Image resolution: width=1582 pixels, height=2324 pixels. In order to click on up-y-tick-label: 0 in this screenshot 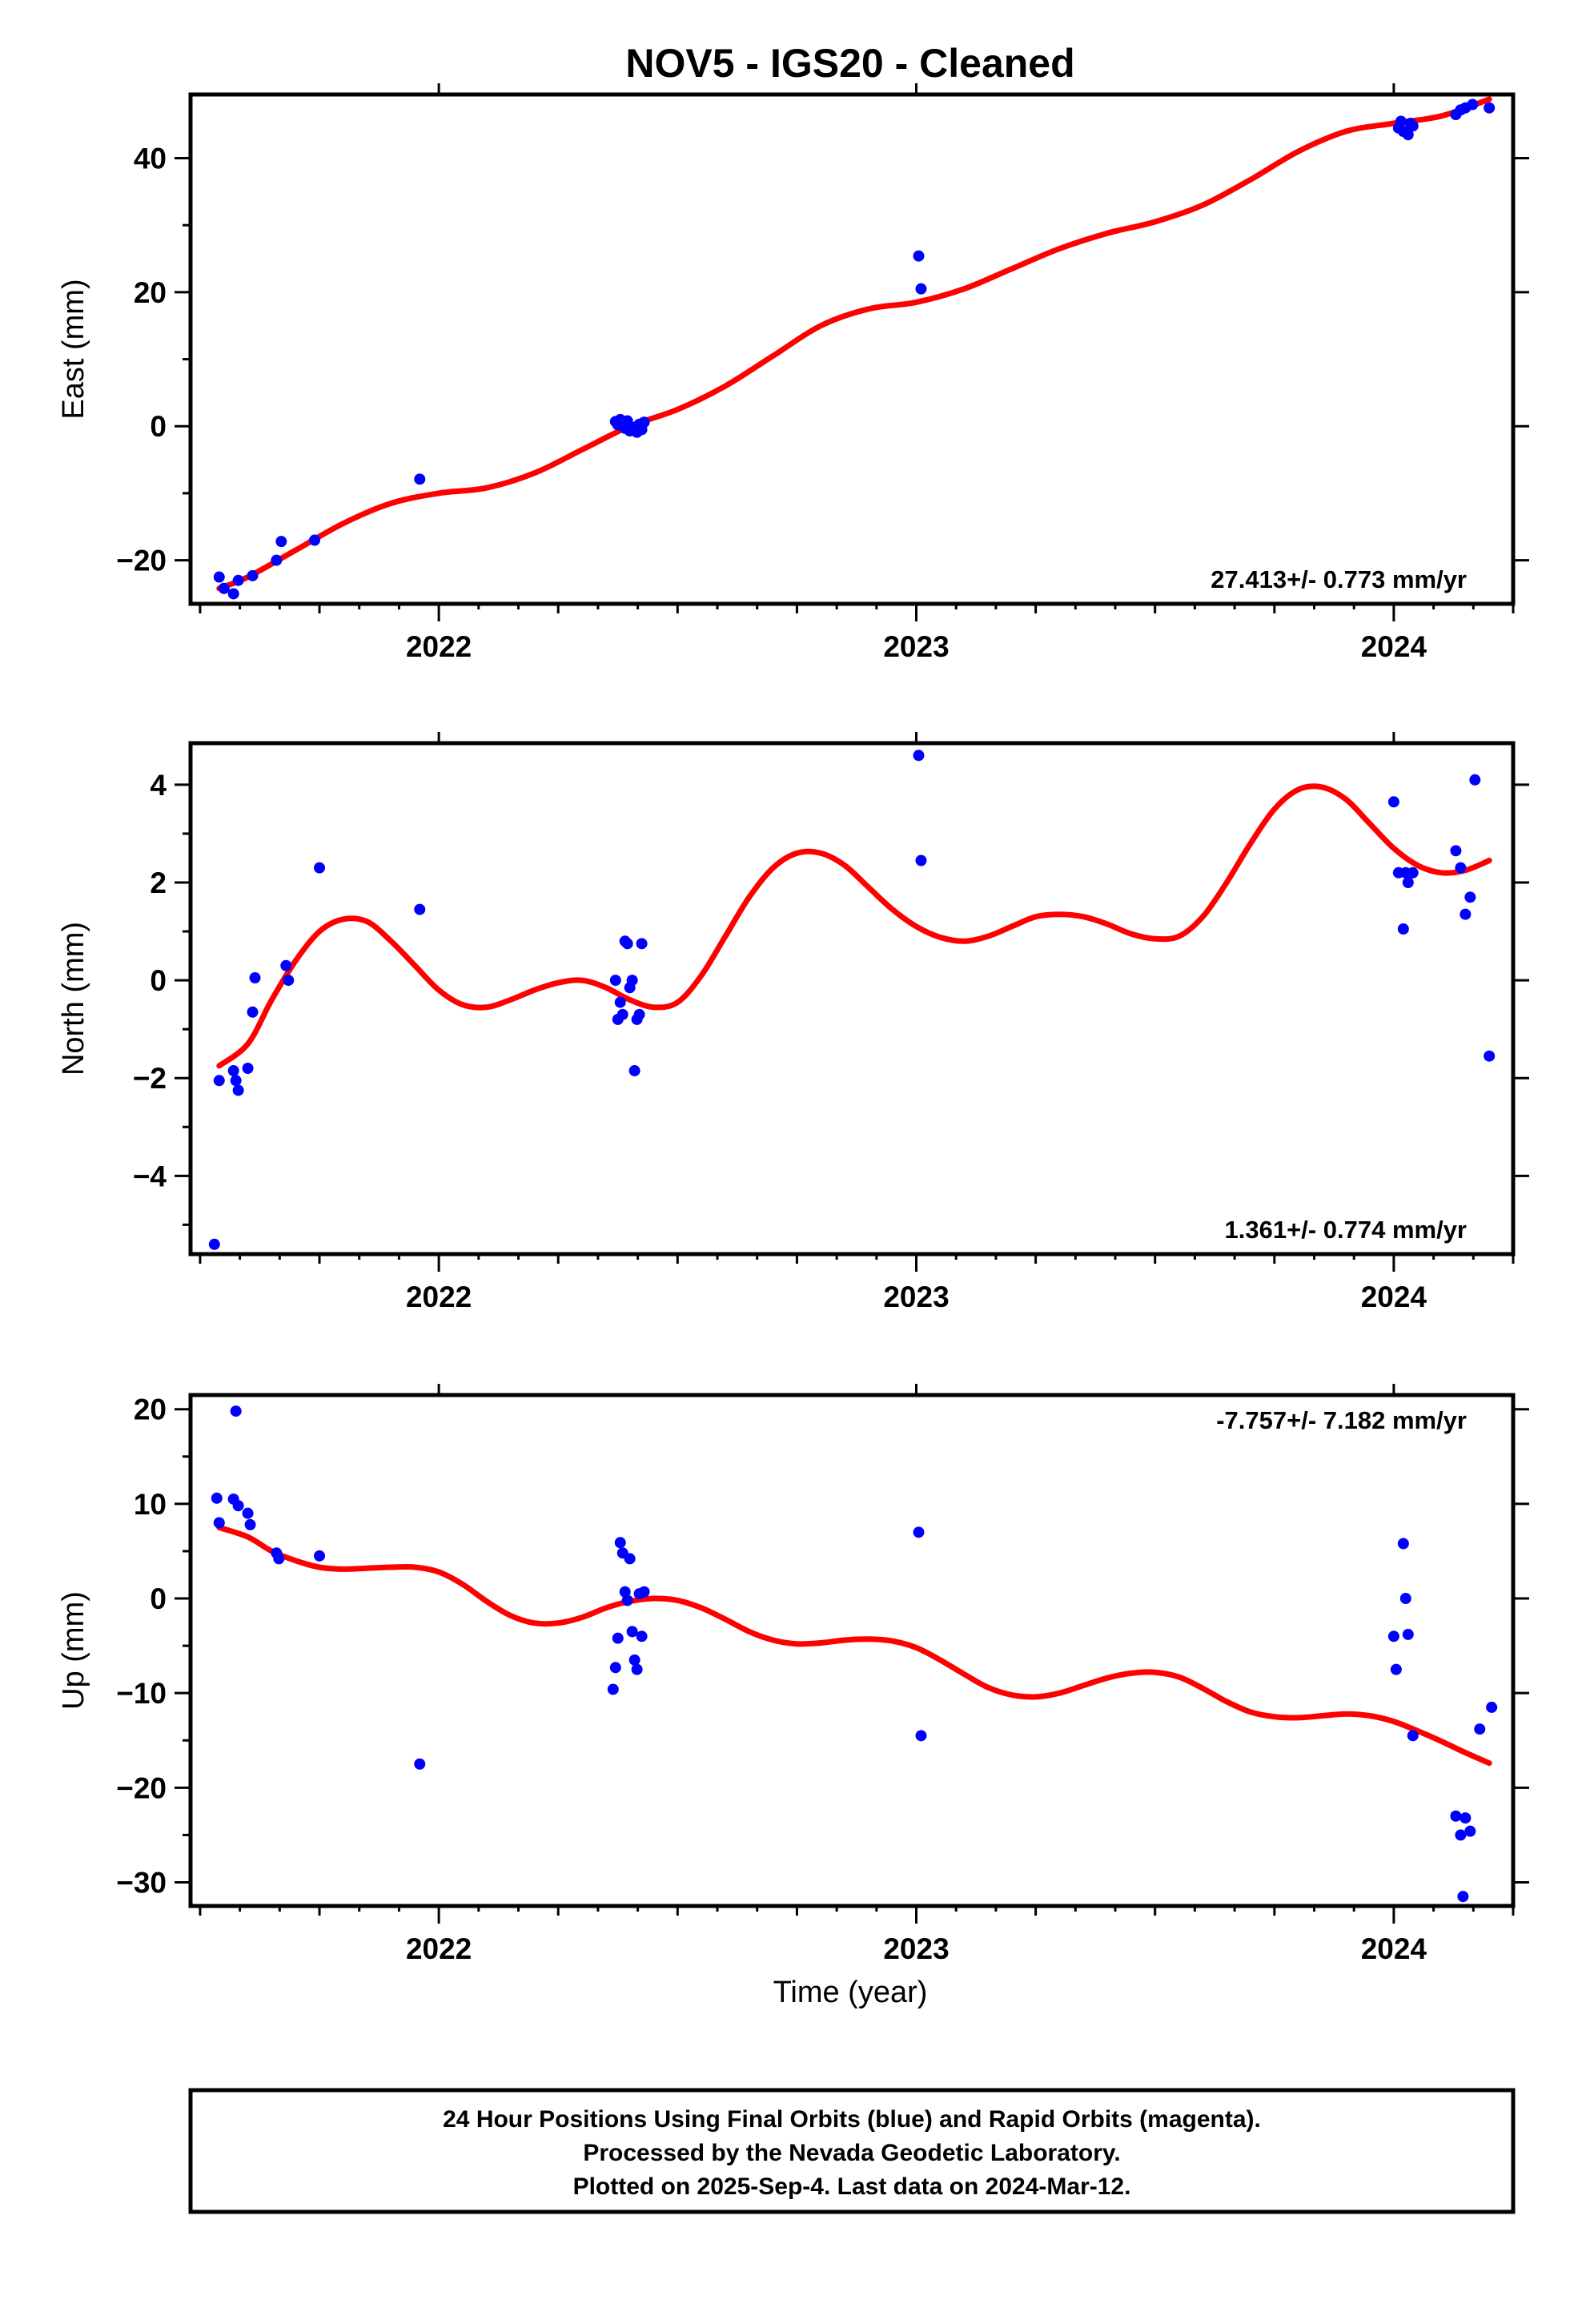, I will do `click(158, 1598)`.